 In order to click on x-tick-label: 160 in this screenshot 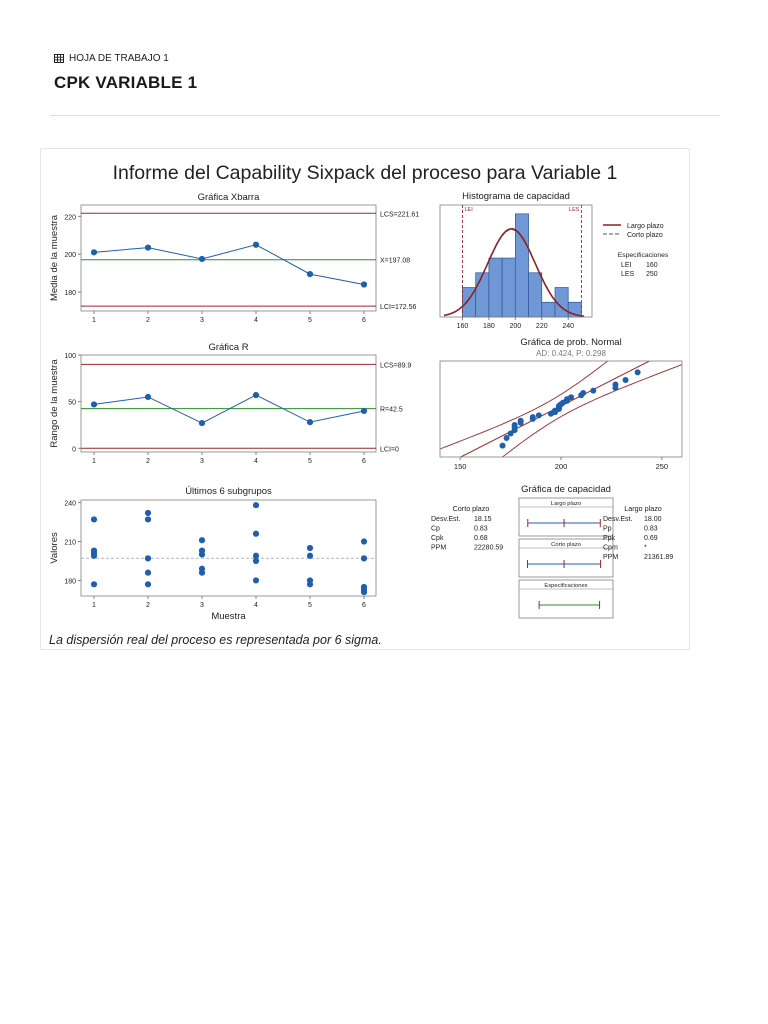, I will do `click(463, 326)`.